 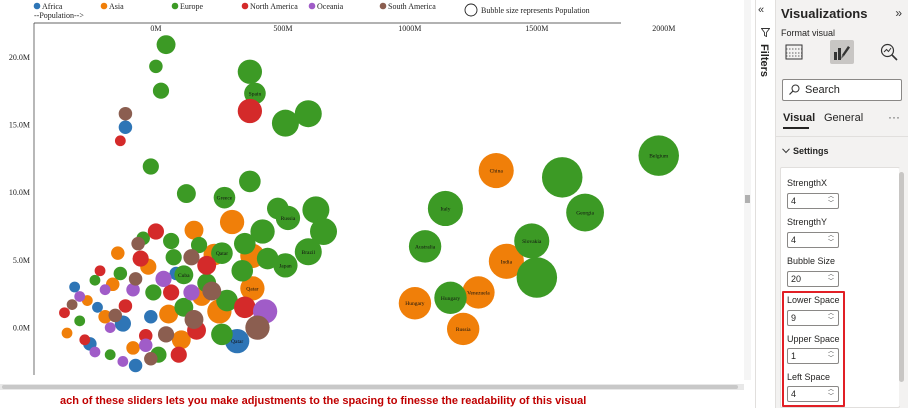 What do you see at coordinates (764, 61) in the screenshot?
I see `filters-label: Filters` at bounding box center [764, 61].